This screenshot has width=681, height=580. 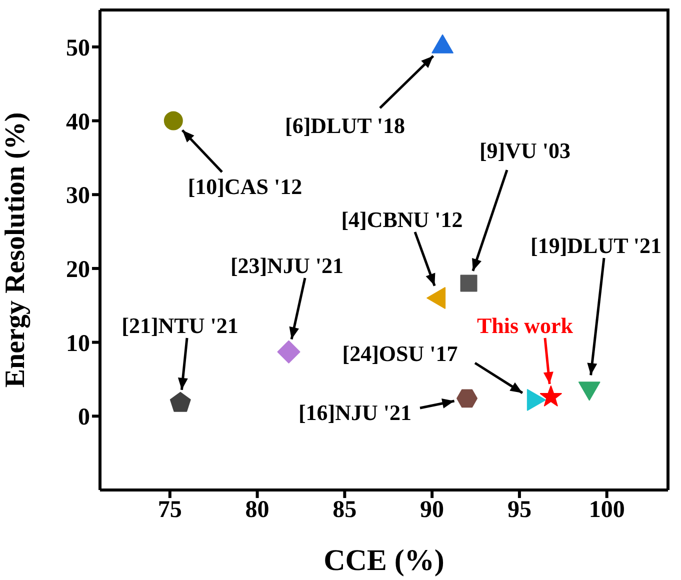 I want to click on x-tick-label: 75, so click(x=170, y=510).